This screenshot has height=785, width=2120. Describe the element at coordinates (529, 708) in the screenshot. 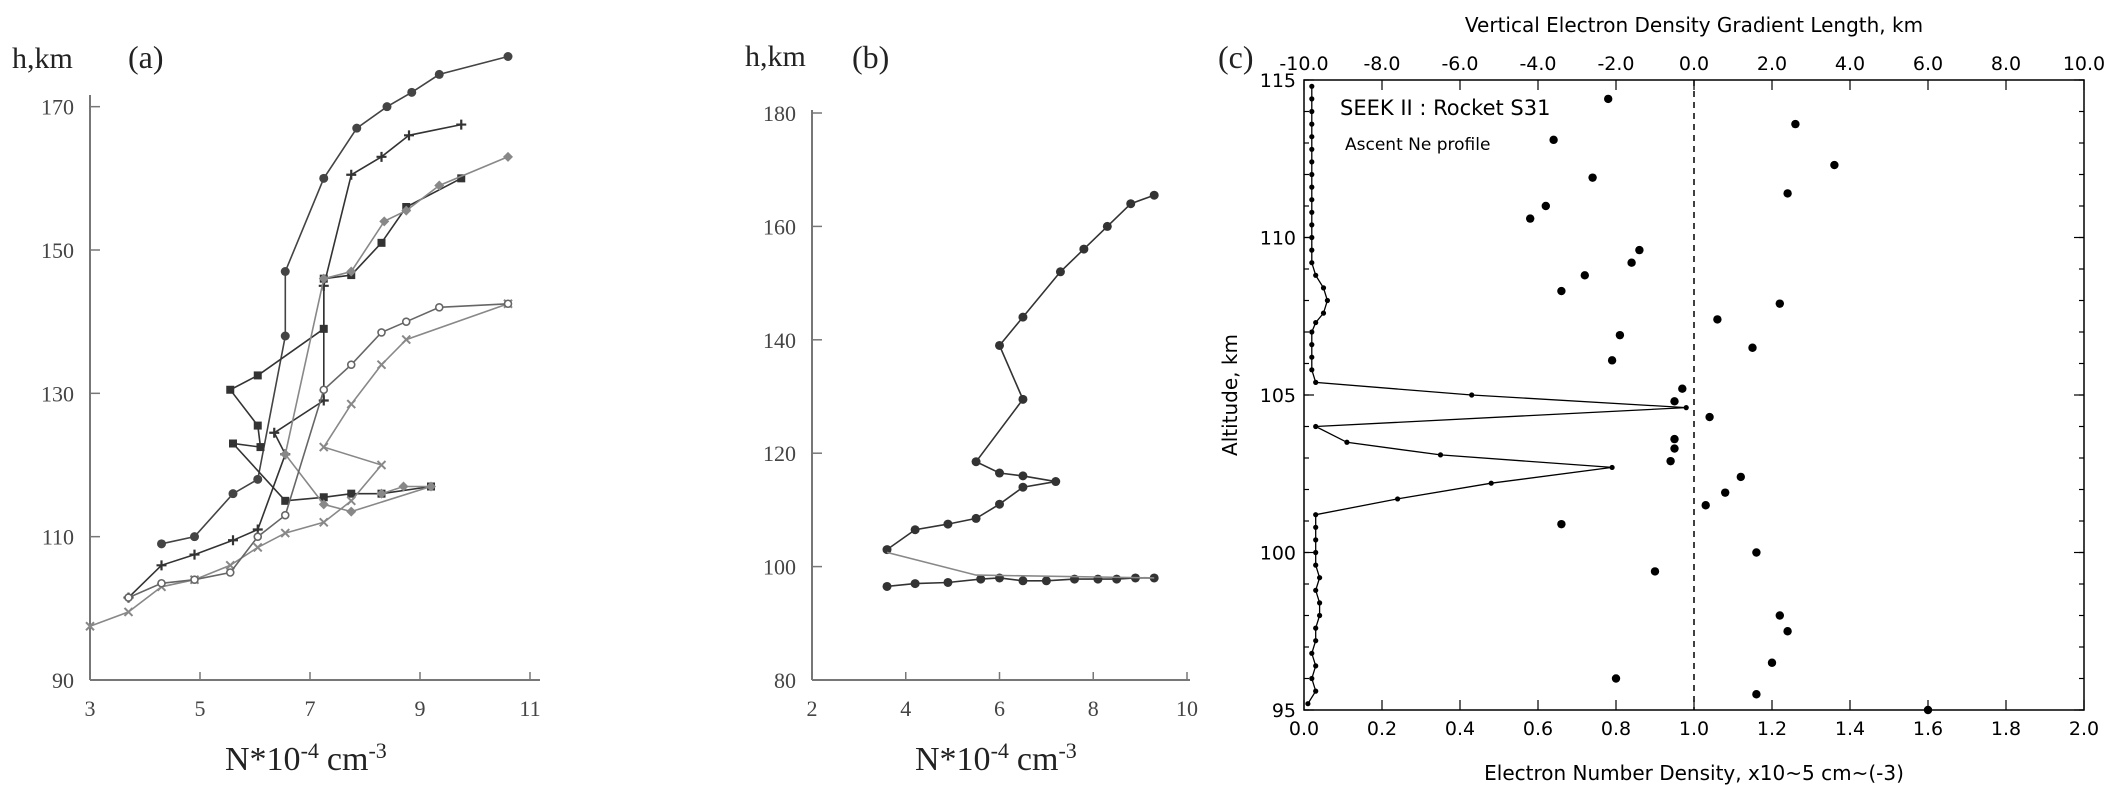

I see `panel-a-x-tick-label: 11` at that location.